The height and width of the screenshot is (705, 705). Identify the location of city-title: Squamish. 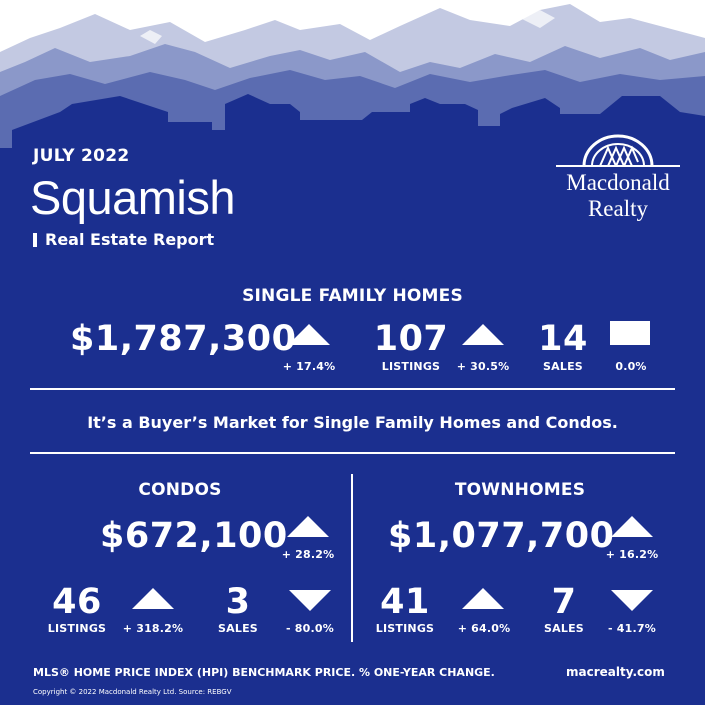
(133, 197).